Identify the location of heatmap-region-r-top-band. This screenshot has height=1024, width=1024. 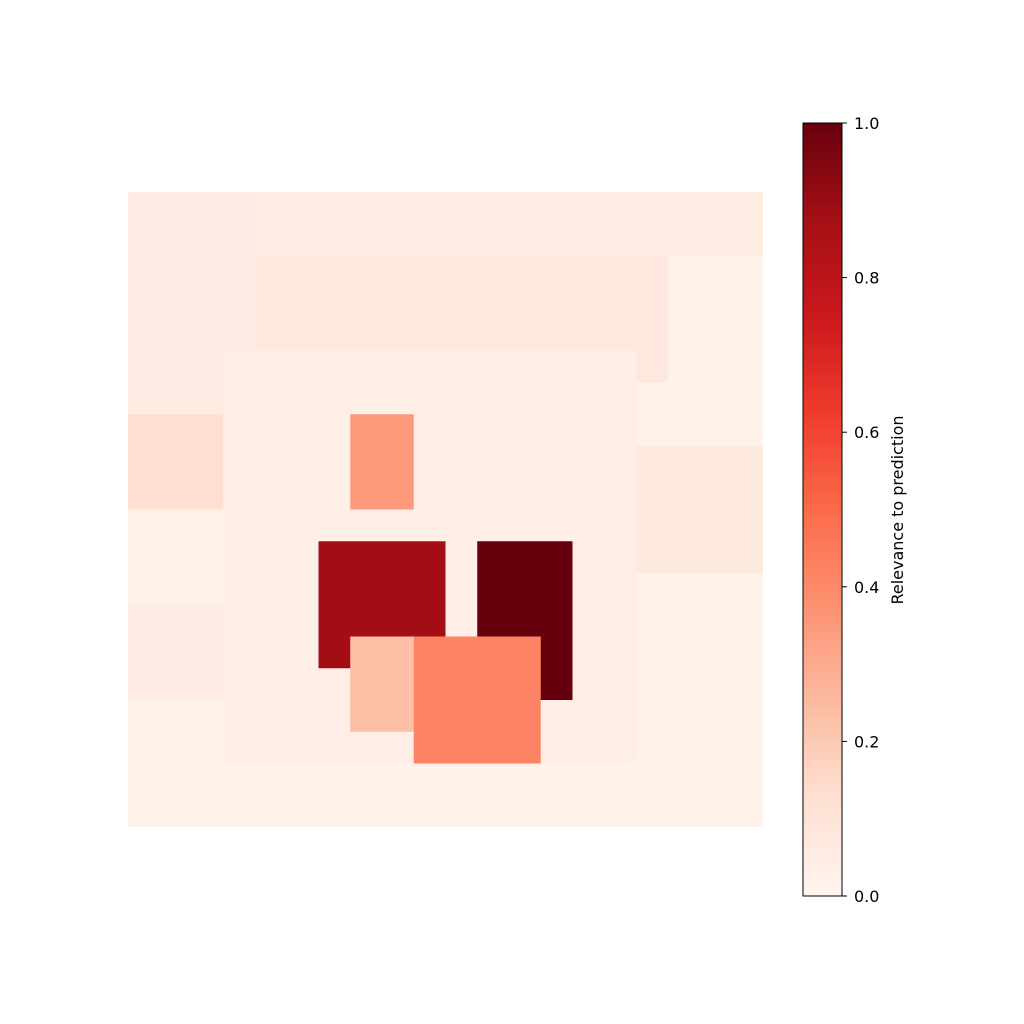
(509, 224).